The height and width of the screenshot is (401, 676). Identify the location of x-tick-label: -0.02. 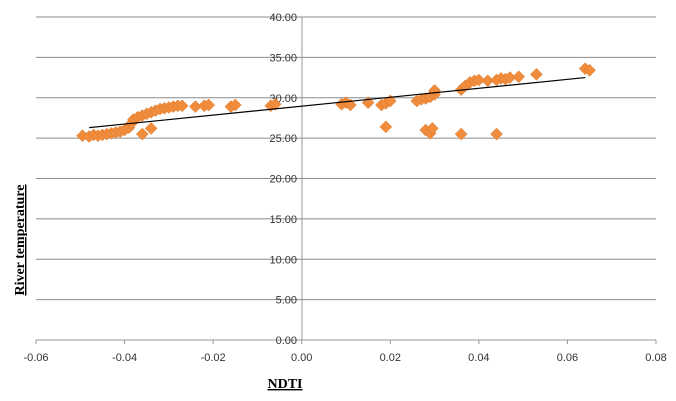
(213, 358).